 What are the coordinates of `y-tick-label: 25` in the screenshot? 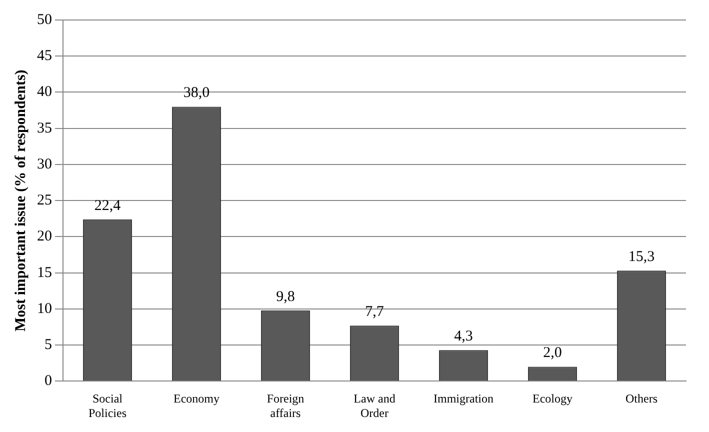 It's located at (44, 200).